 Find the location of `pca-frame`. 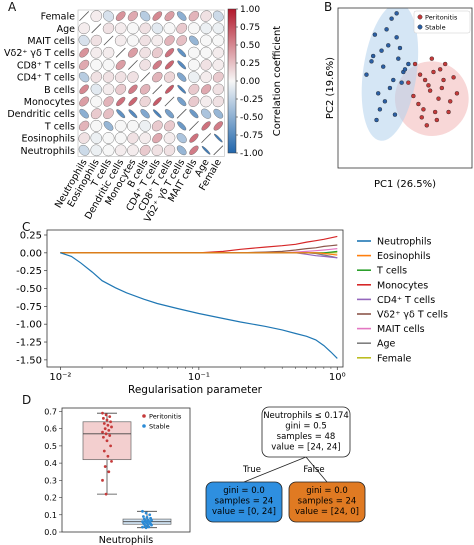

pca-frame is located at coordinates (405, 88).